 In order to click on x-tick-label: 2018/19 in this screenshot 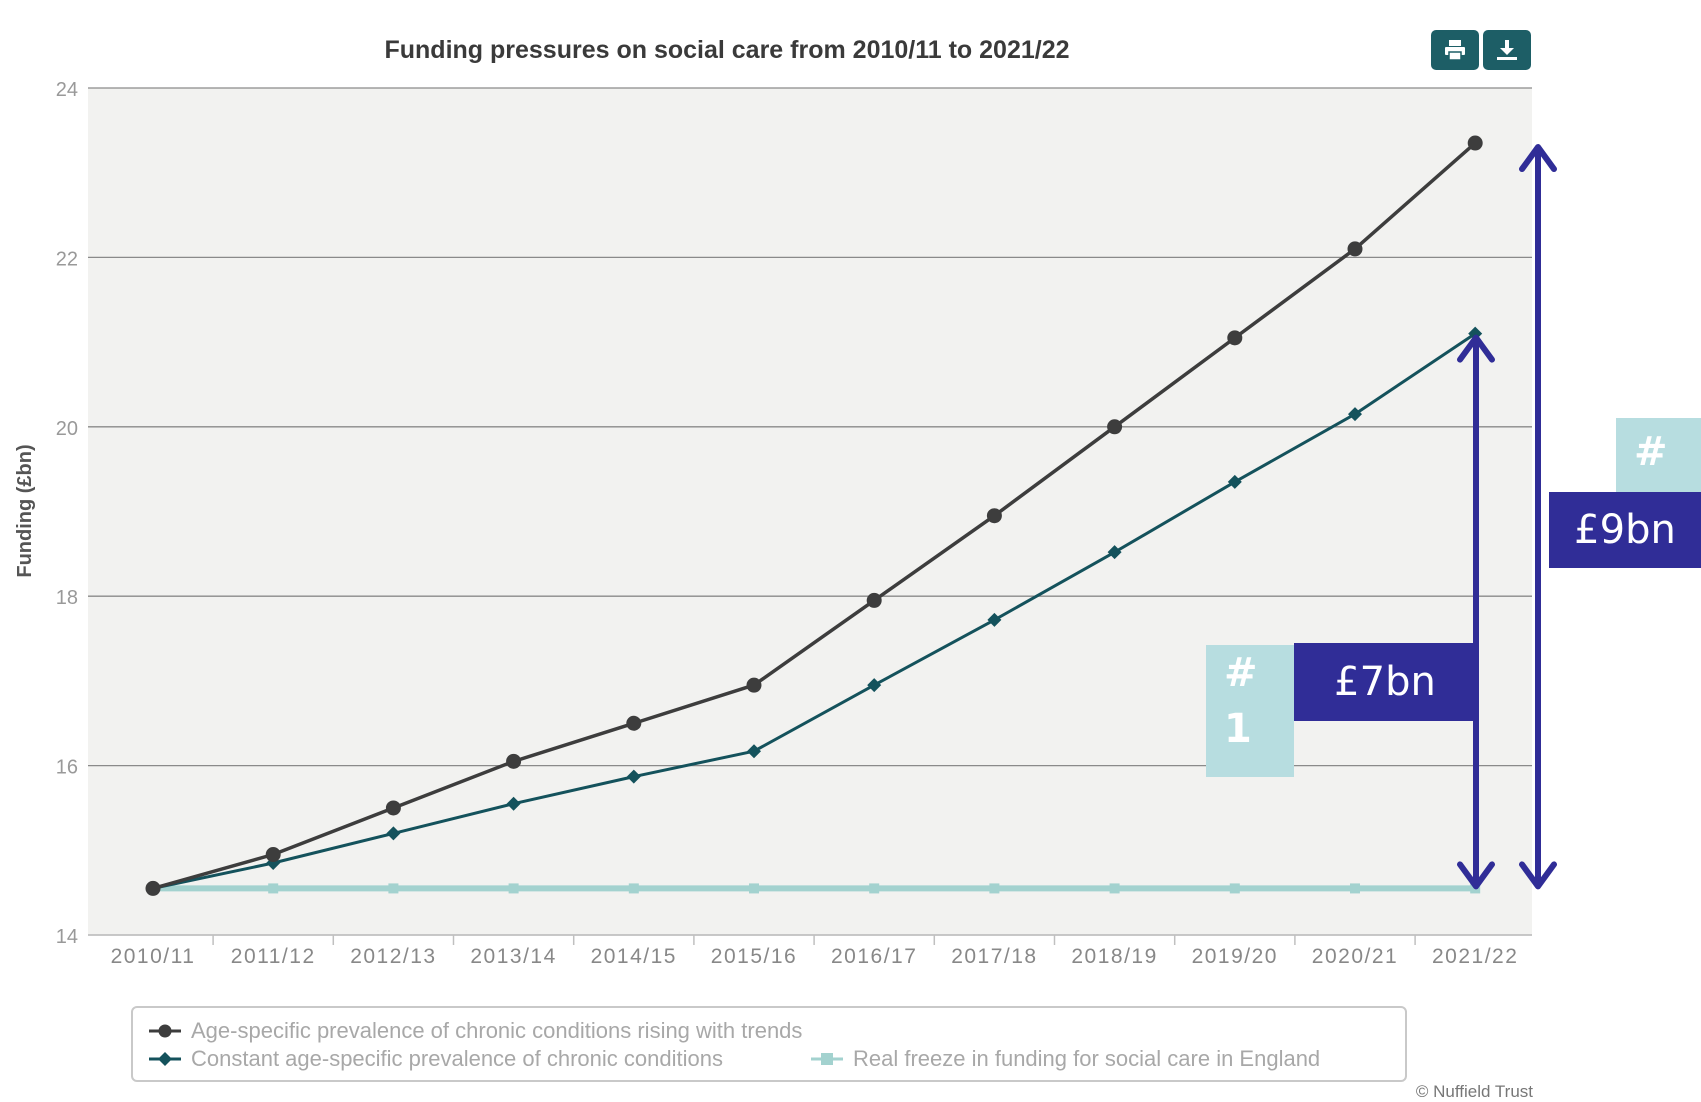, I will do `click(1114, 956)`.